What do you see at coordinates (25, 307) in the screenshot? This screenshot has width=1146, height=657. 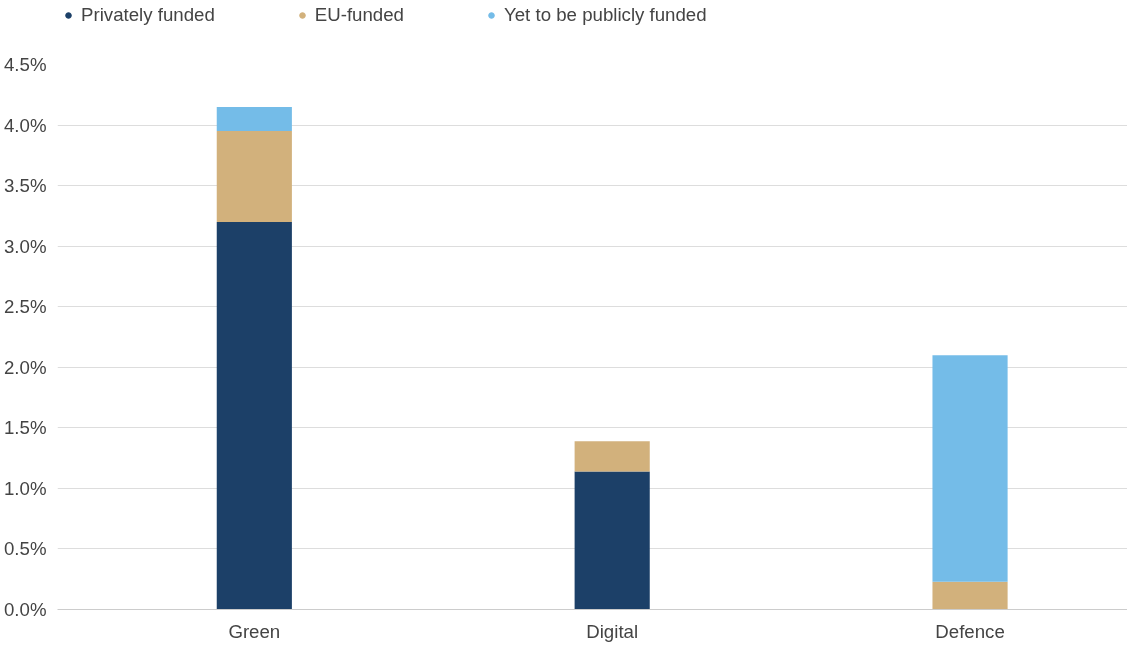 I see `y-tick-label: 2.5%` at bounding box center [25, 307].